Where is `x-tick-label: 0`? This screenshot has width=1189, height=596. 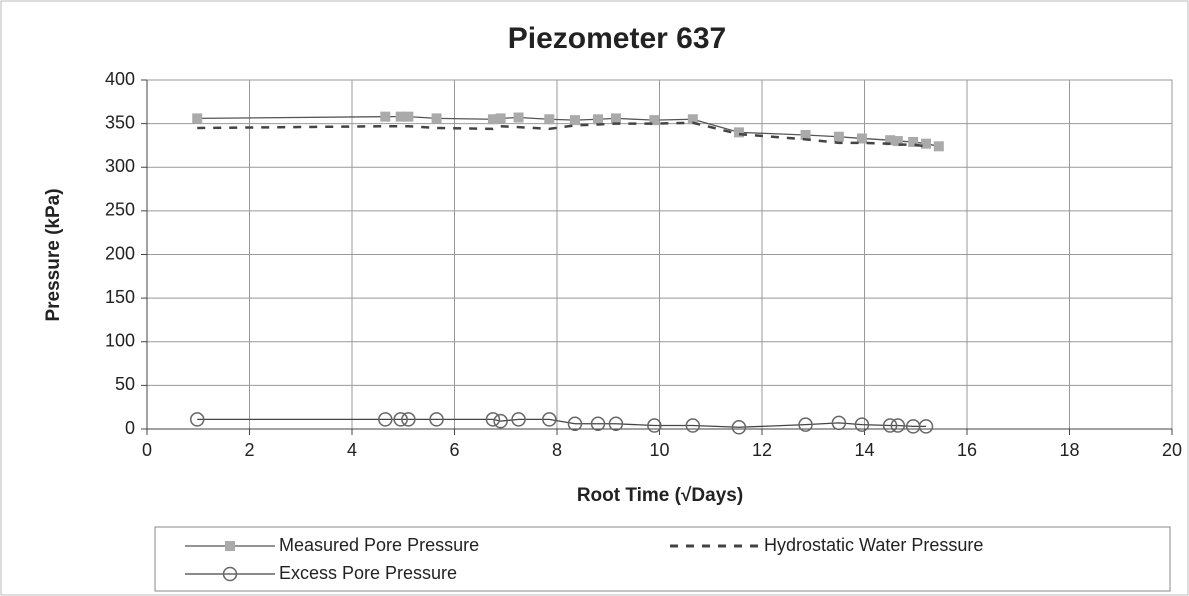 x-tick-label: 0 is located at coordinates (147, 450).